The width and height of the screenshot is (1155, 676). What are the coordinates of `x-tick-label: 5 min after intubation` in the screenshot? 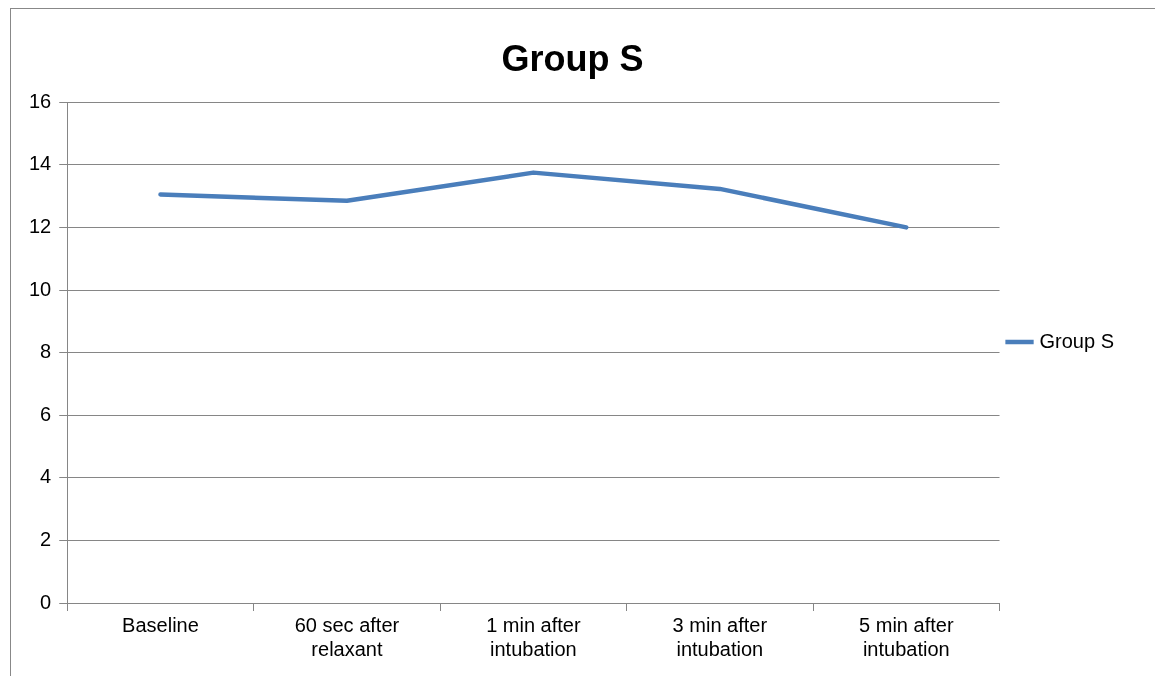 It's located at (906, 636).